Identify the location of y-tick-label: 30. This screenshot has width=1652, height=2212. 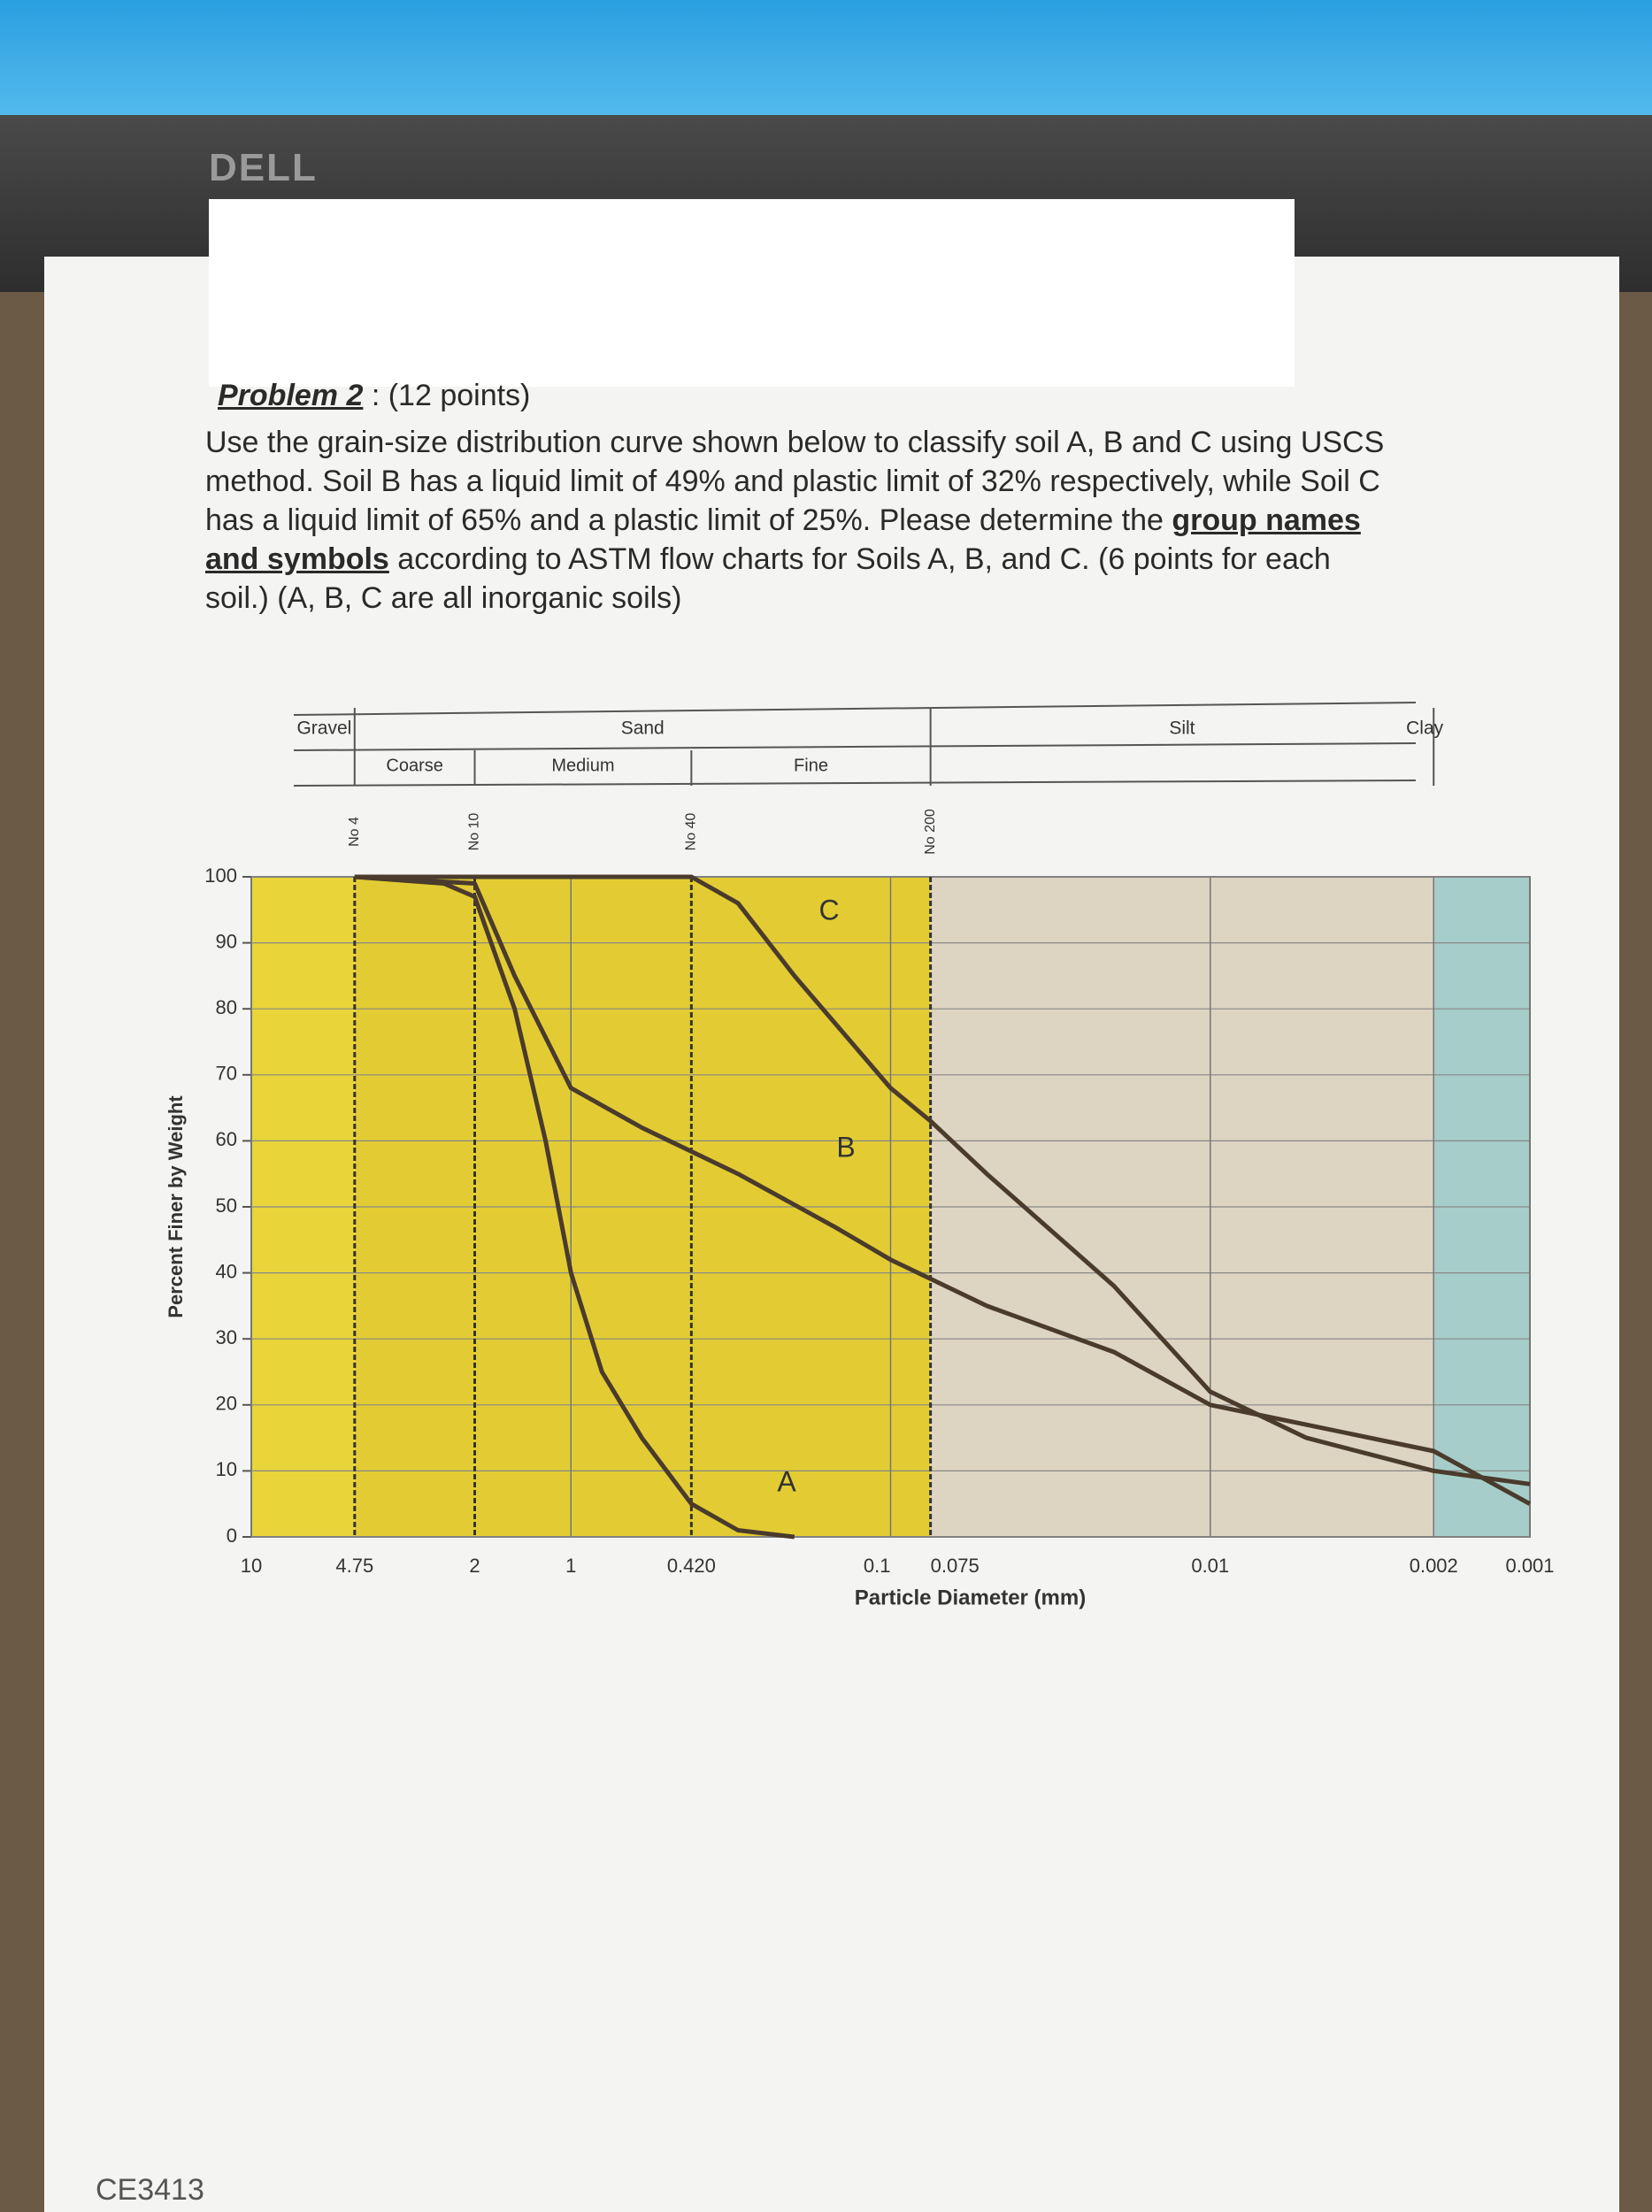
(226, 1337).